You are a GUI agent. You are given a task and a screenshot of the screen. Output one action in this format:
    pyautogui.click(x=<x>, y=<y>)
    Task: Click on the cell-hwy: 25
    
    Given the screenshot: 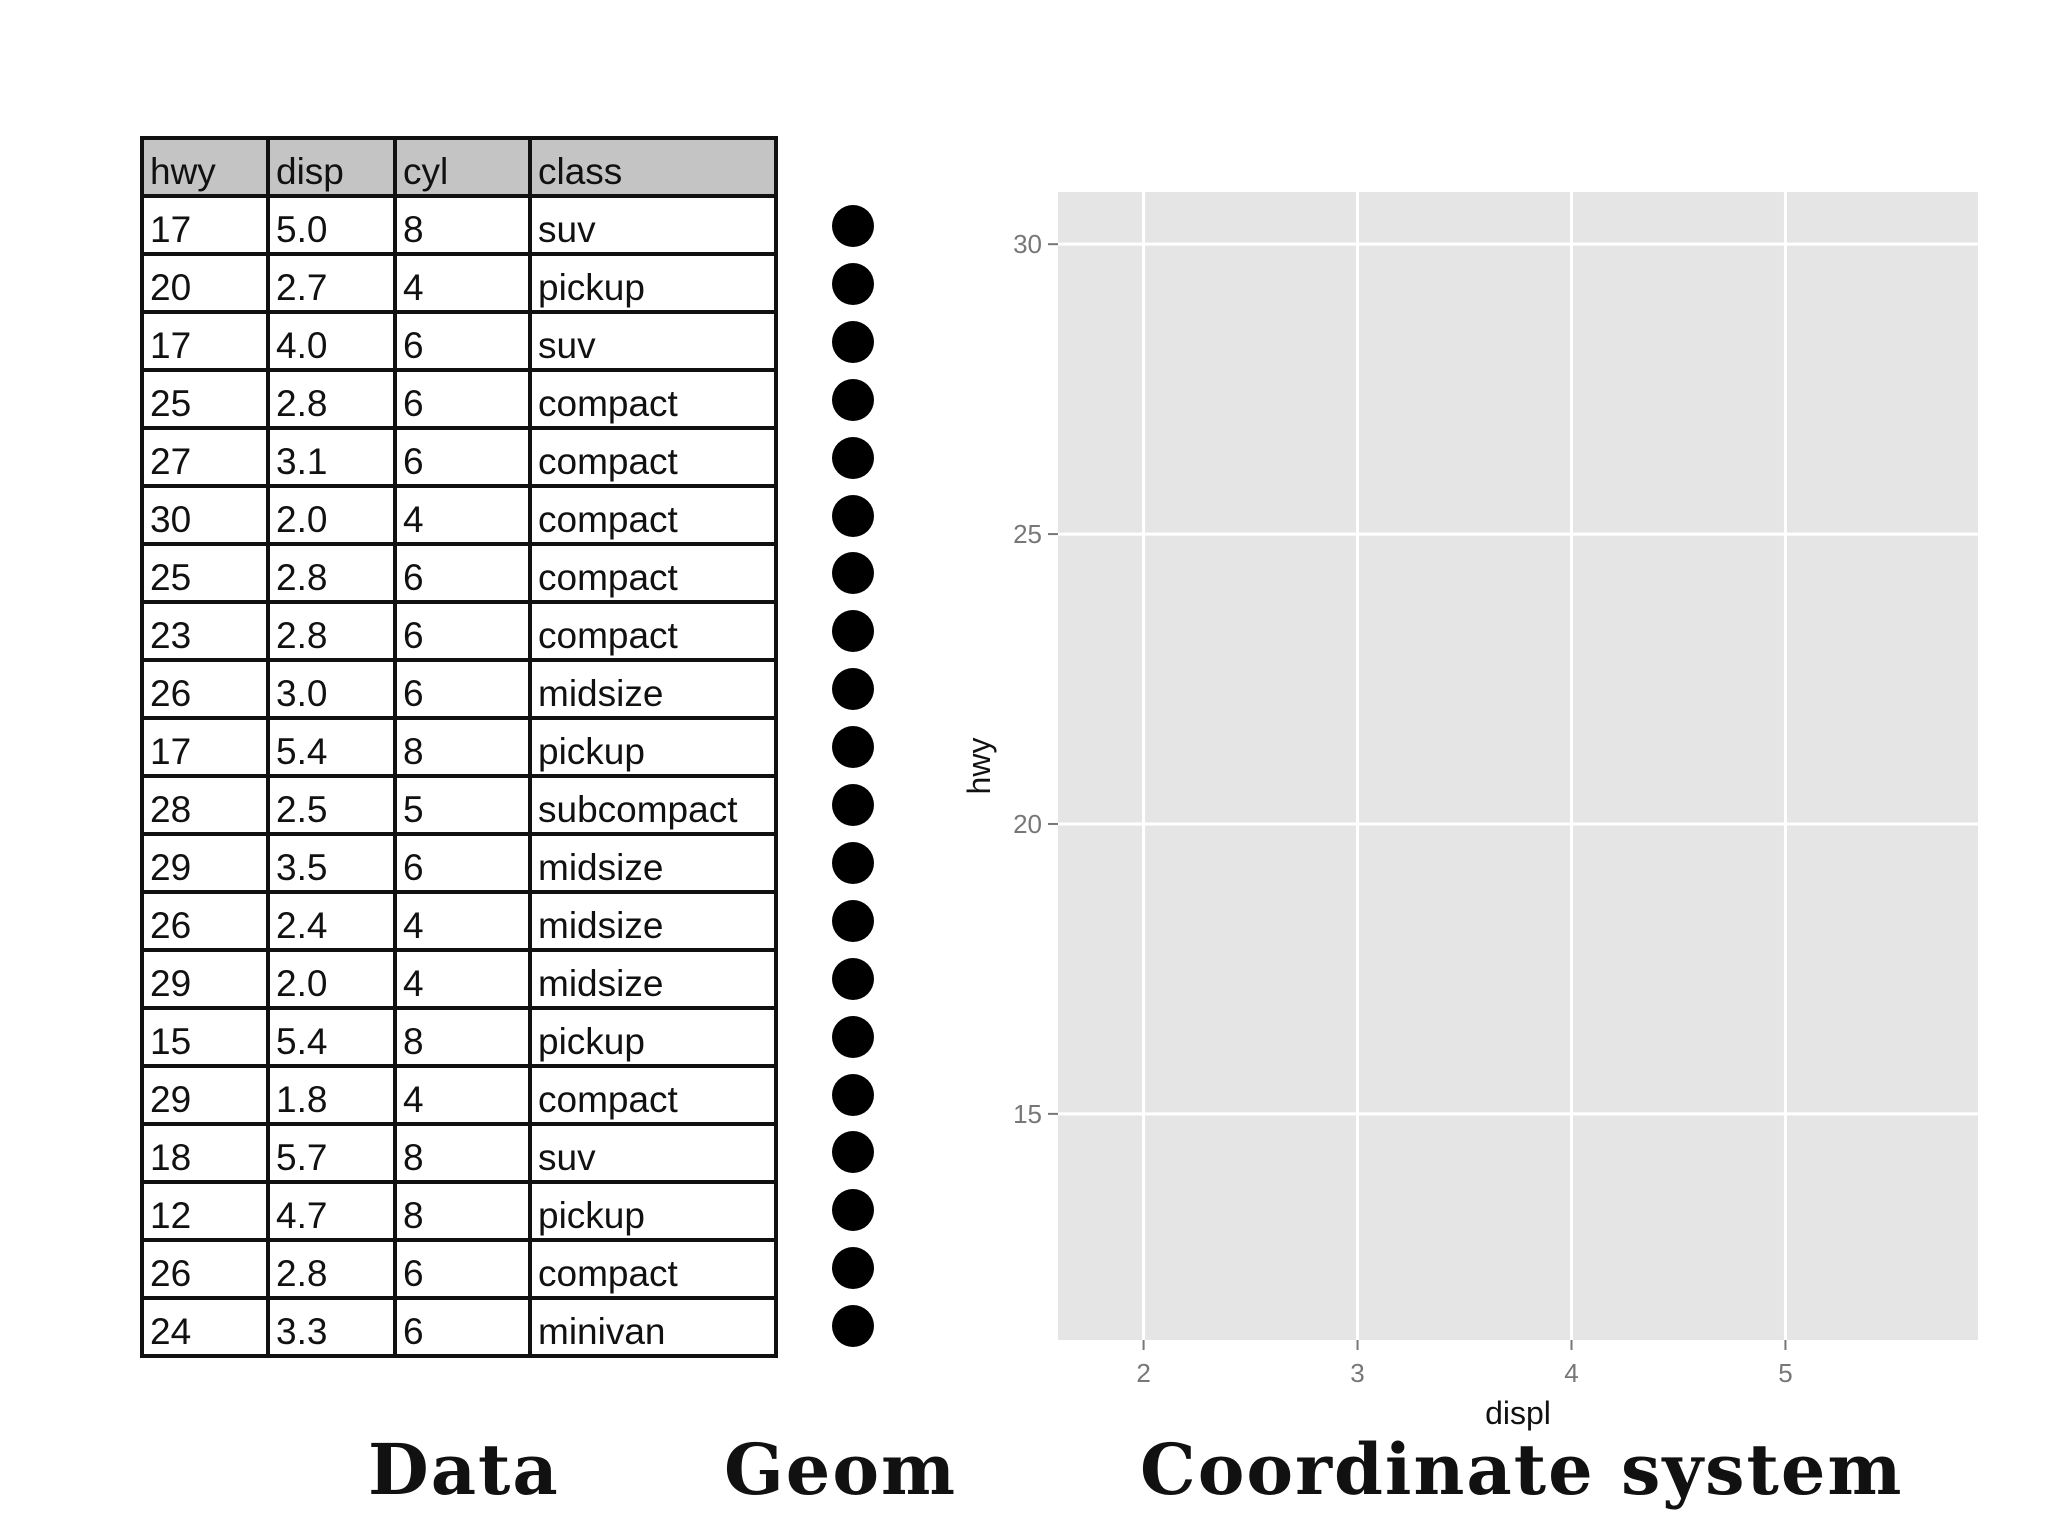 What is the action you would take?
    pyautogui.click(x=205, y=399)
    